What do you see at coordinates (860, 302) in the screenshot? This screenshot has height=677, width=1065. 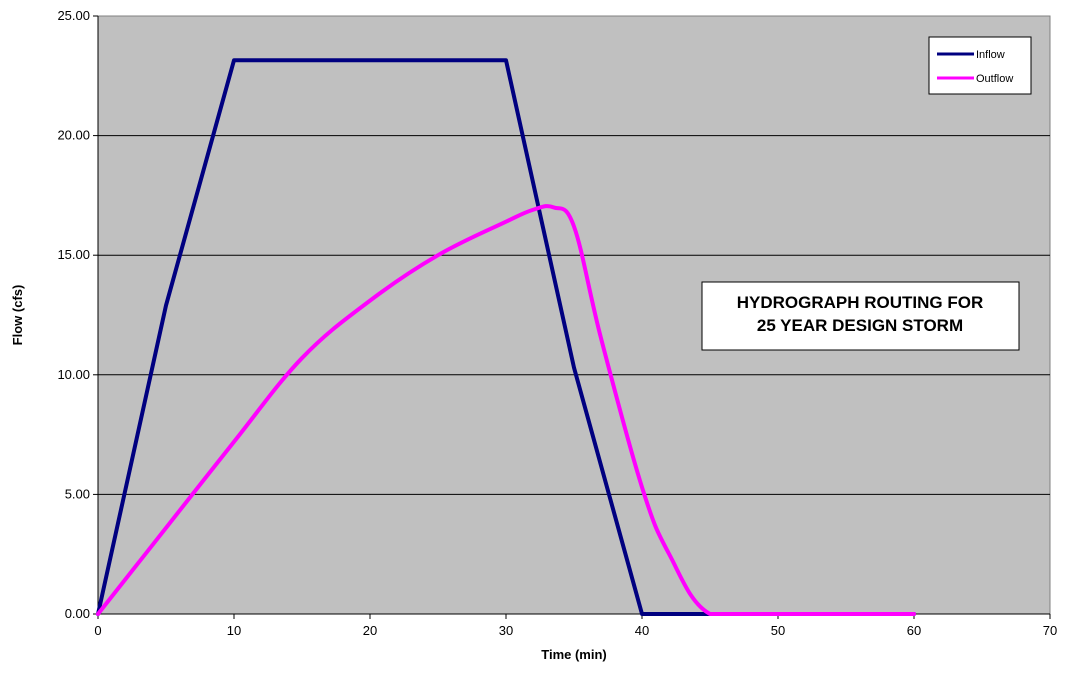 I see `chart-title-line-1: HYDROGRAPH ROUTING FOR` at bounding box center [860, 302].